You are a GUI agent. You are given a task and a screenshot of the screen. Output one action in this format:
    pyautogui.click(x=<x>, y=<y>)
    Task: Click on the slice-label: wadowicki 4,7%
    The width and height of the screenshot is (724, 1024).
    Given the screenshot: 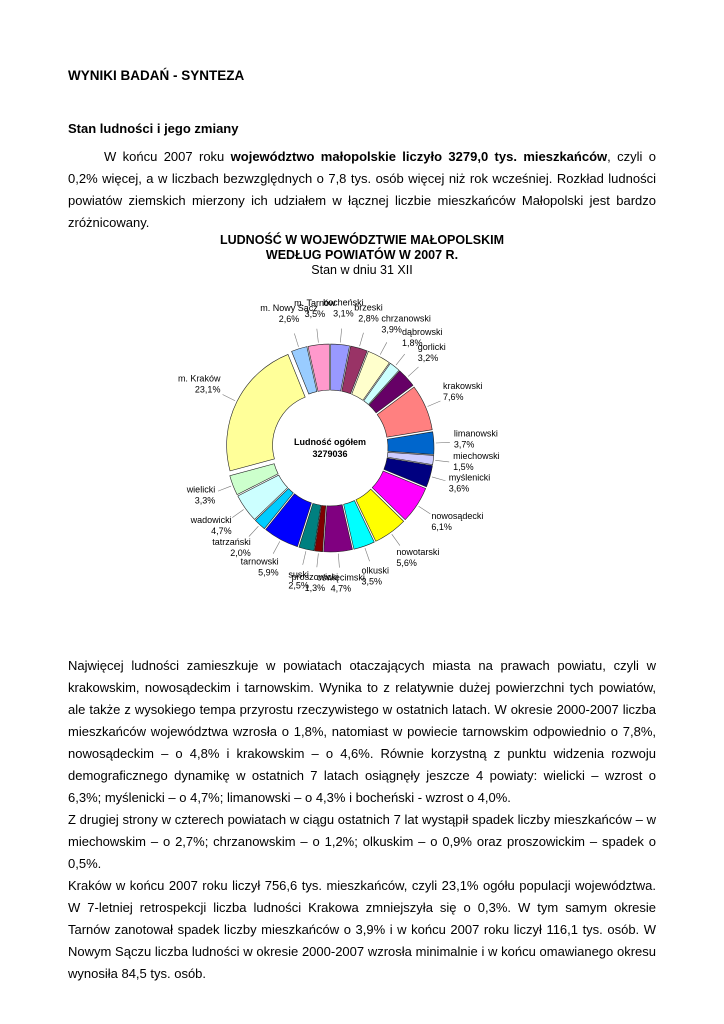 What is the action you would take?
    pyautogui.click(x=211, y=525)
    